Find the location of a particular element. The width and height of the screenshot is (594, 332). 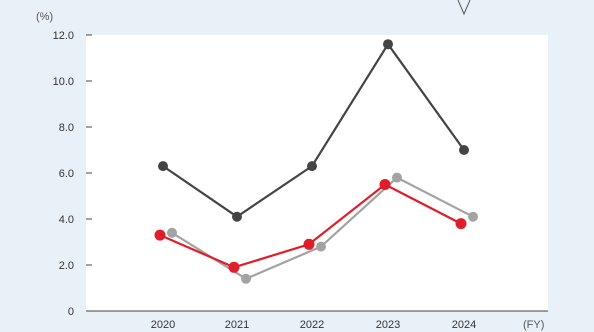

y-axis: 0 2.0 4.0 6.0 8.0 10.0 12.0 is located at coordinates (72, 174).